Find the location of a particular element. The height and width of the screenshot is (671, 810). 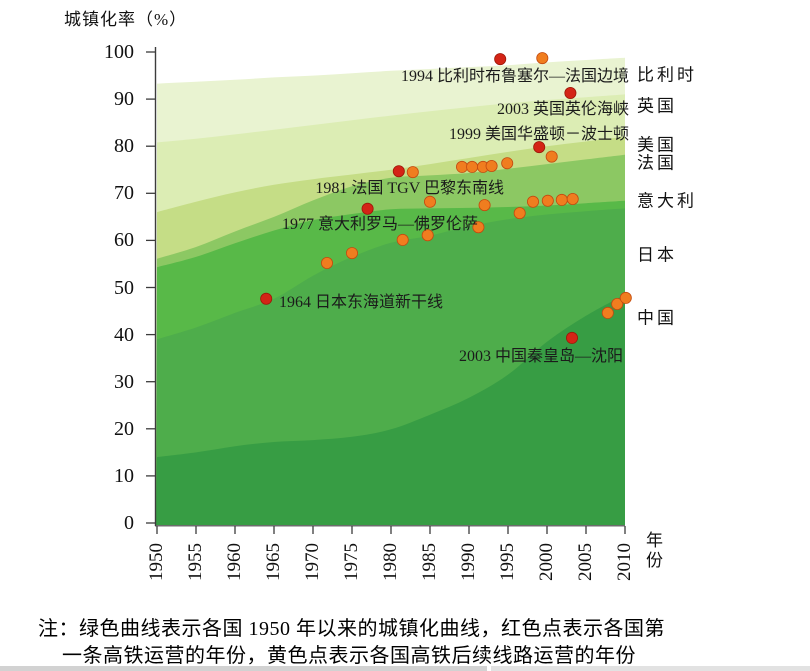

country-label: 英国 is located at coordinates (657, 106).